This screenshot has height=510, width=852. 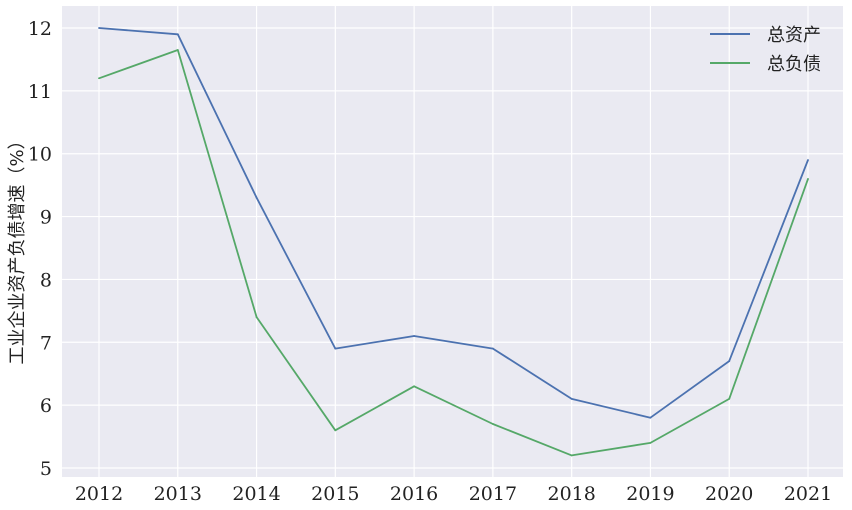 I want to click on x-tick-label: 2014, so click(x=256, y=494).